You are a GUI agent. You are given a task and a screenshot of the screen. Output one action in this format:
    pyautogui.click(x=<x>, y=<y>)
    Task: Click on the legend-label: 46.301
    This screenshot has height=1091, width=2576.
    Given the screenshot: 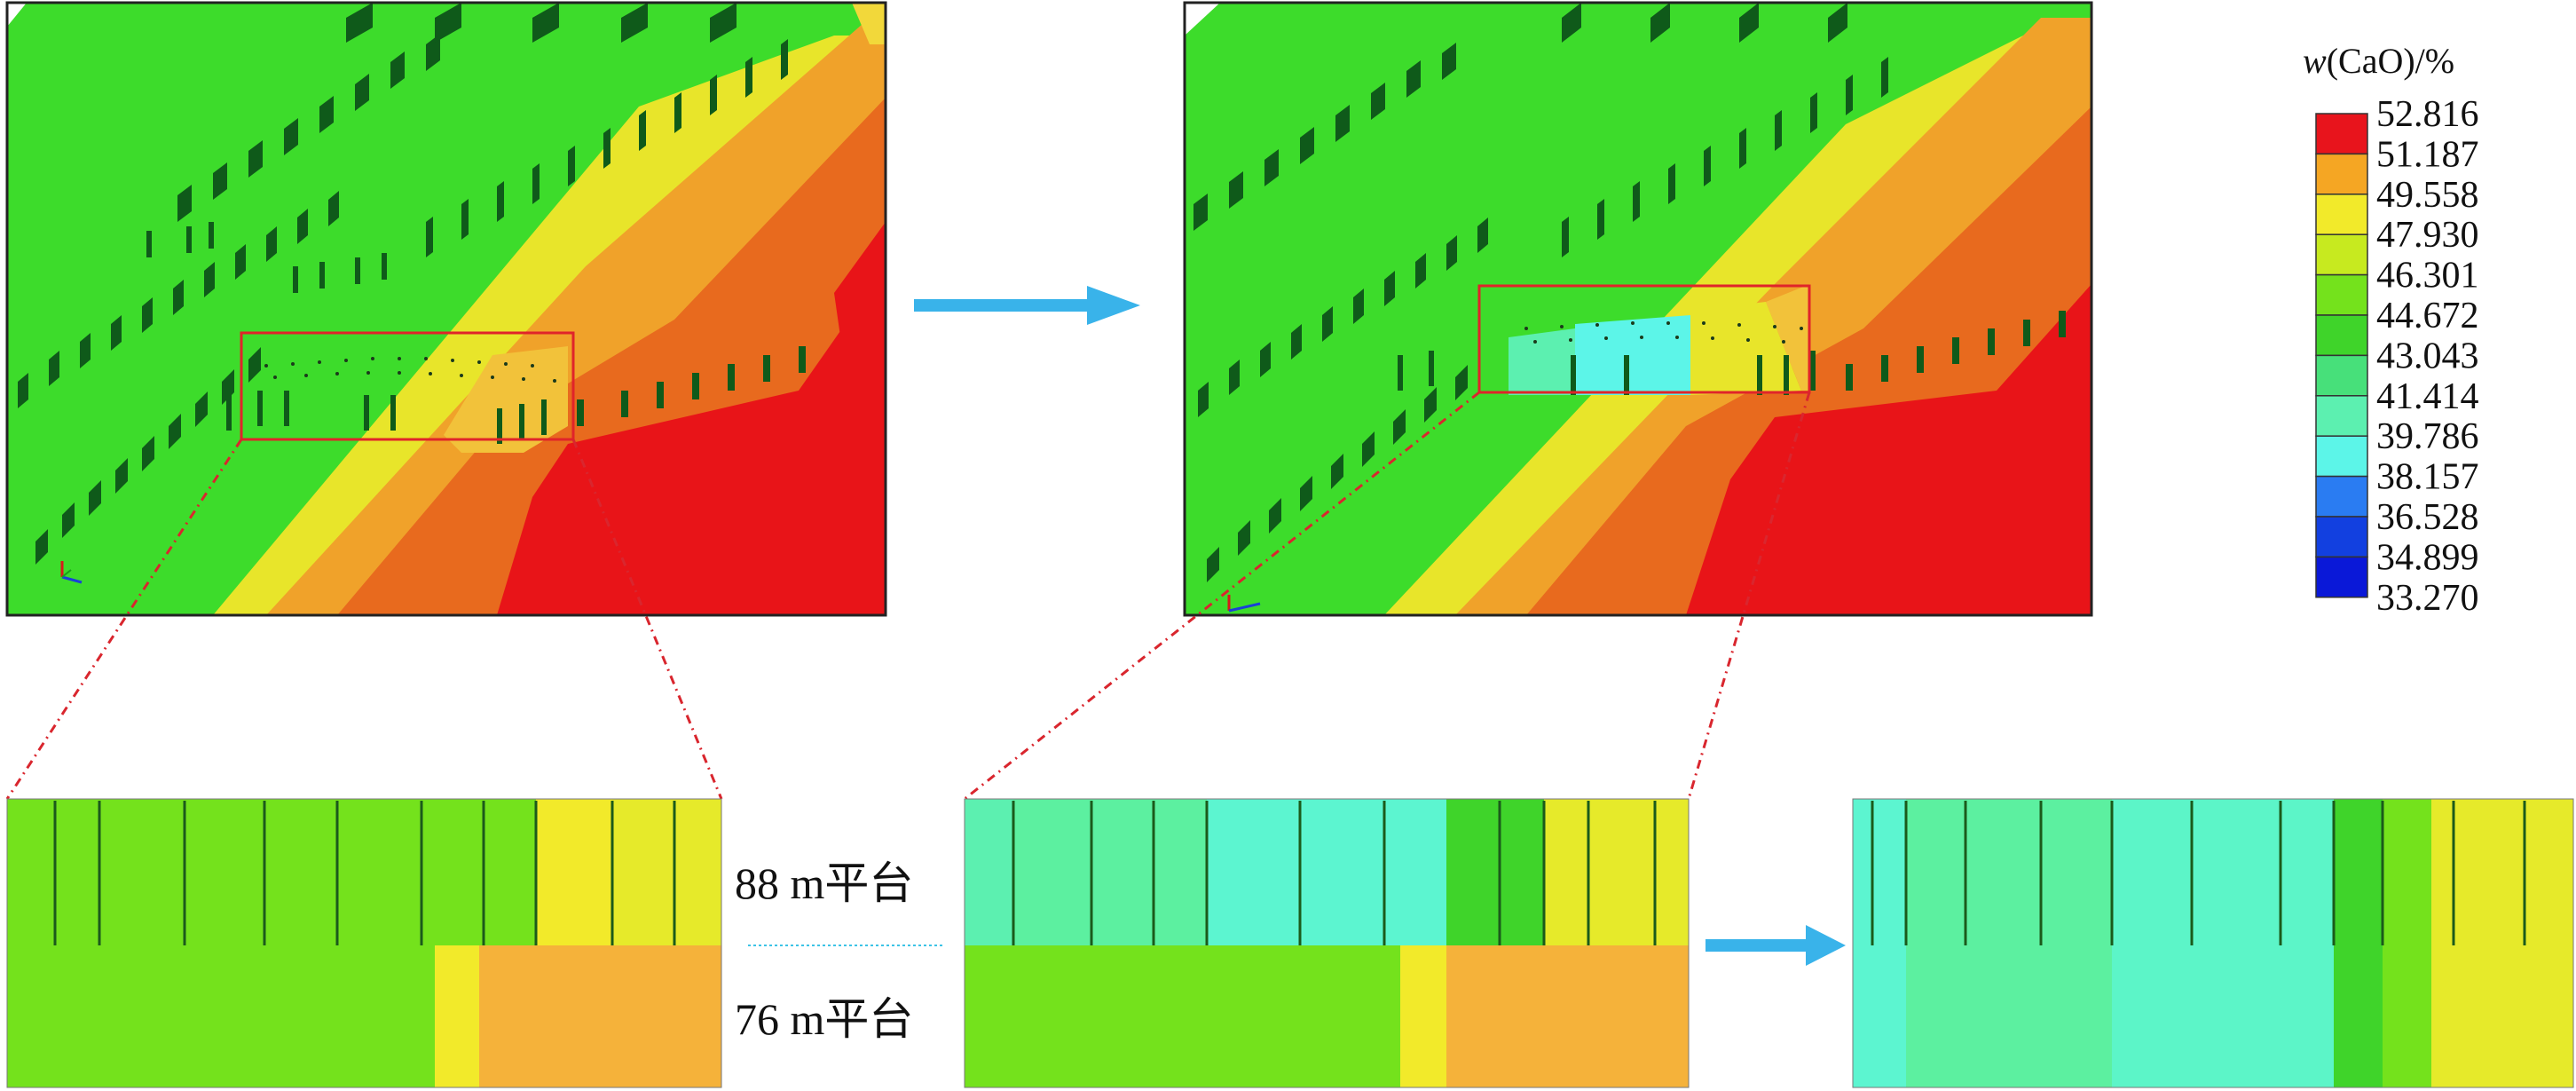 What is the action you would take?
    pyautogui.click(x=2428, y=276)
    